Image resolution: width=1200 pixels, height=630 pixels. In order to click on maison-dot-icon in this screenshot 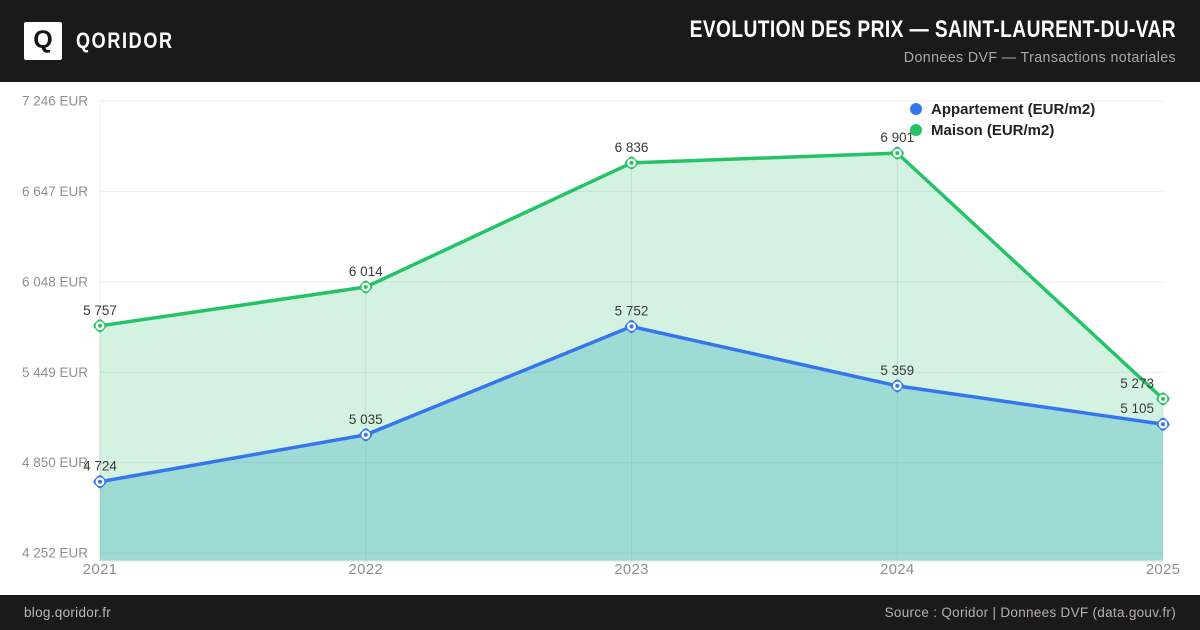, I will do `click(916, 130)`.